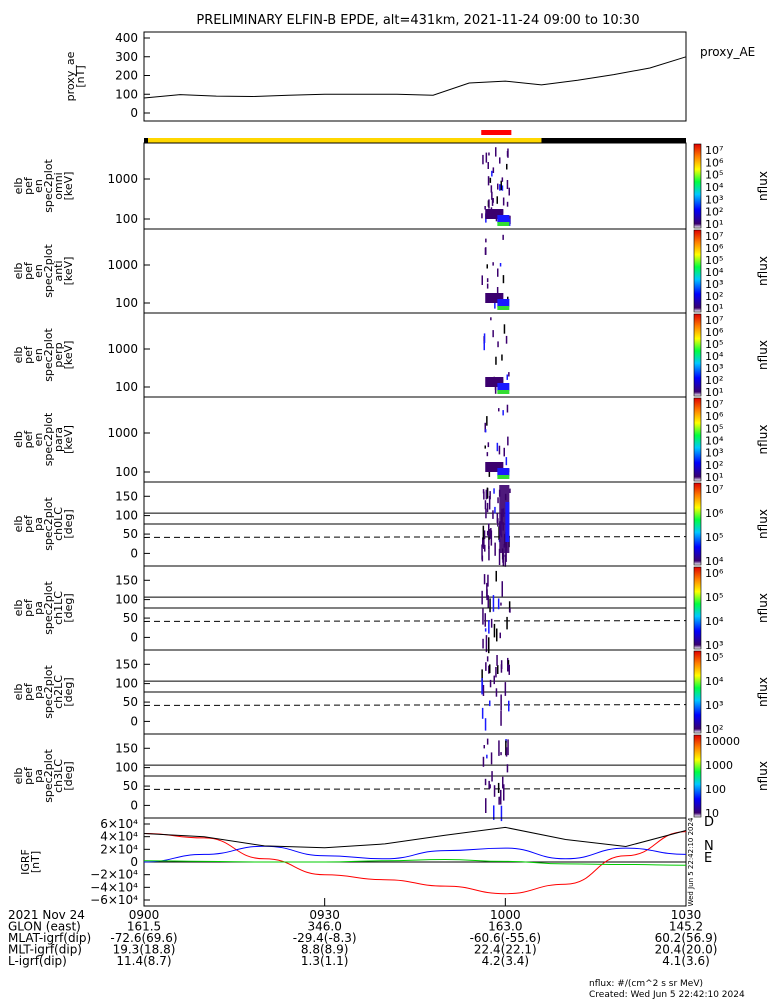 The width and height of the screenshot is (775, 1000). What do you see at coordinates (126, 580) in the screenshot?
I see `pef_pa_ch1-tick-label: 150` at bounding box center [126, 580].